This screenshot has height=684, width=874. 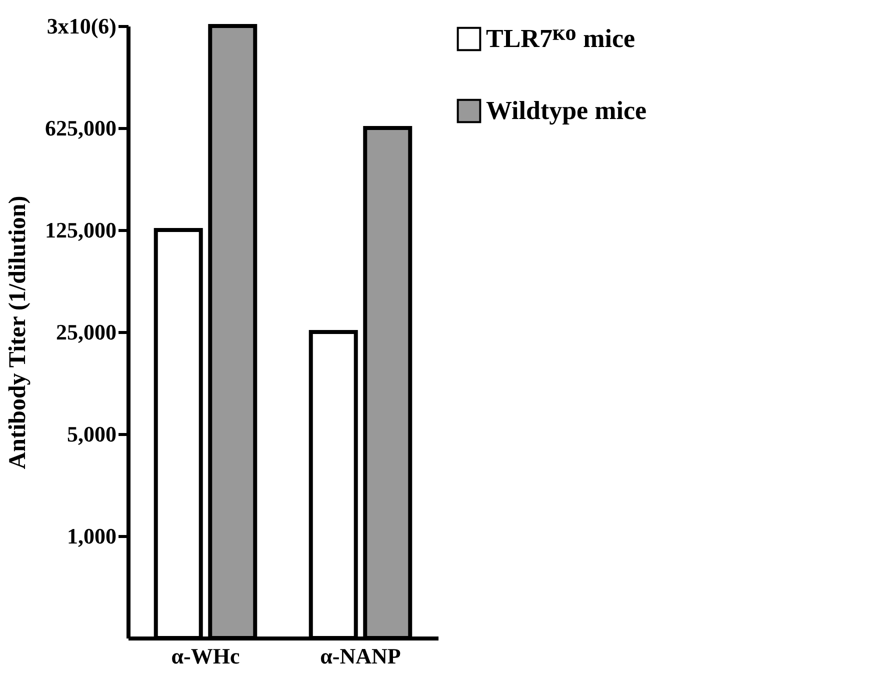 I want to click on y-tick-label: 25,000, so click(x=86, y=332).